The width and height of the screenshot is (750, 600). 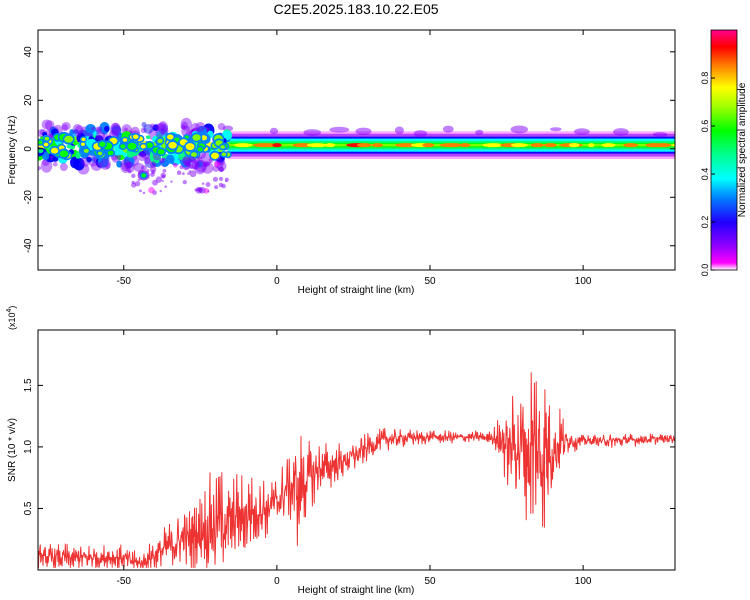 I want to click on spectrogram-x-tick-label: 50, so click(x=430, y=281).